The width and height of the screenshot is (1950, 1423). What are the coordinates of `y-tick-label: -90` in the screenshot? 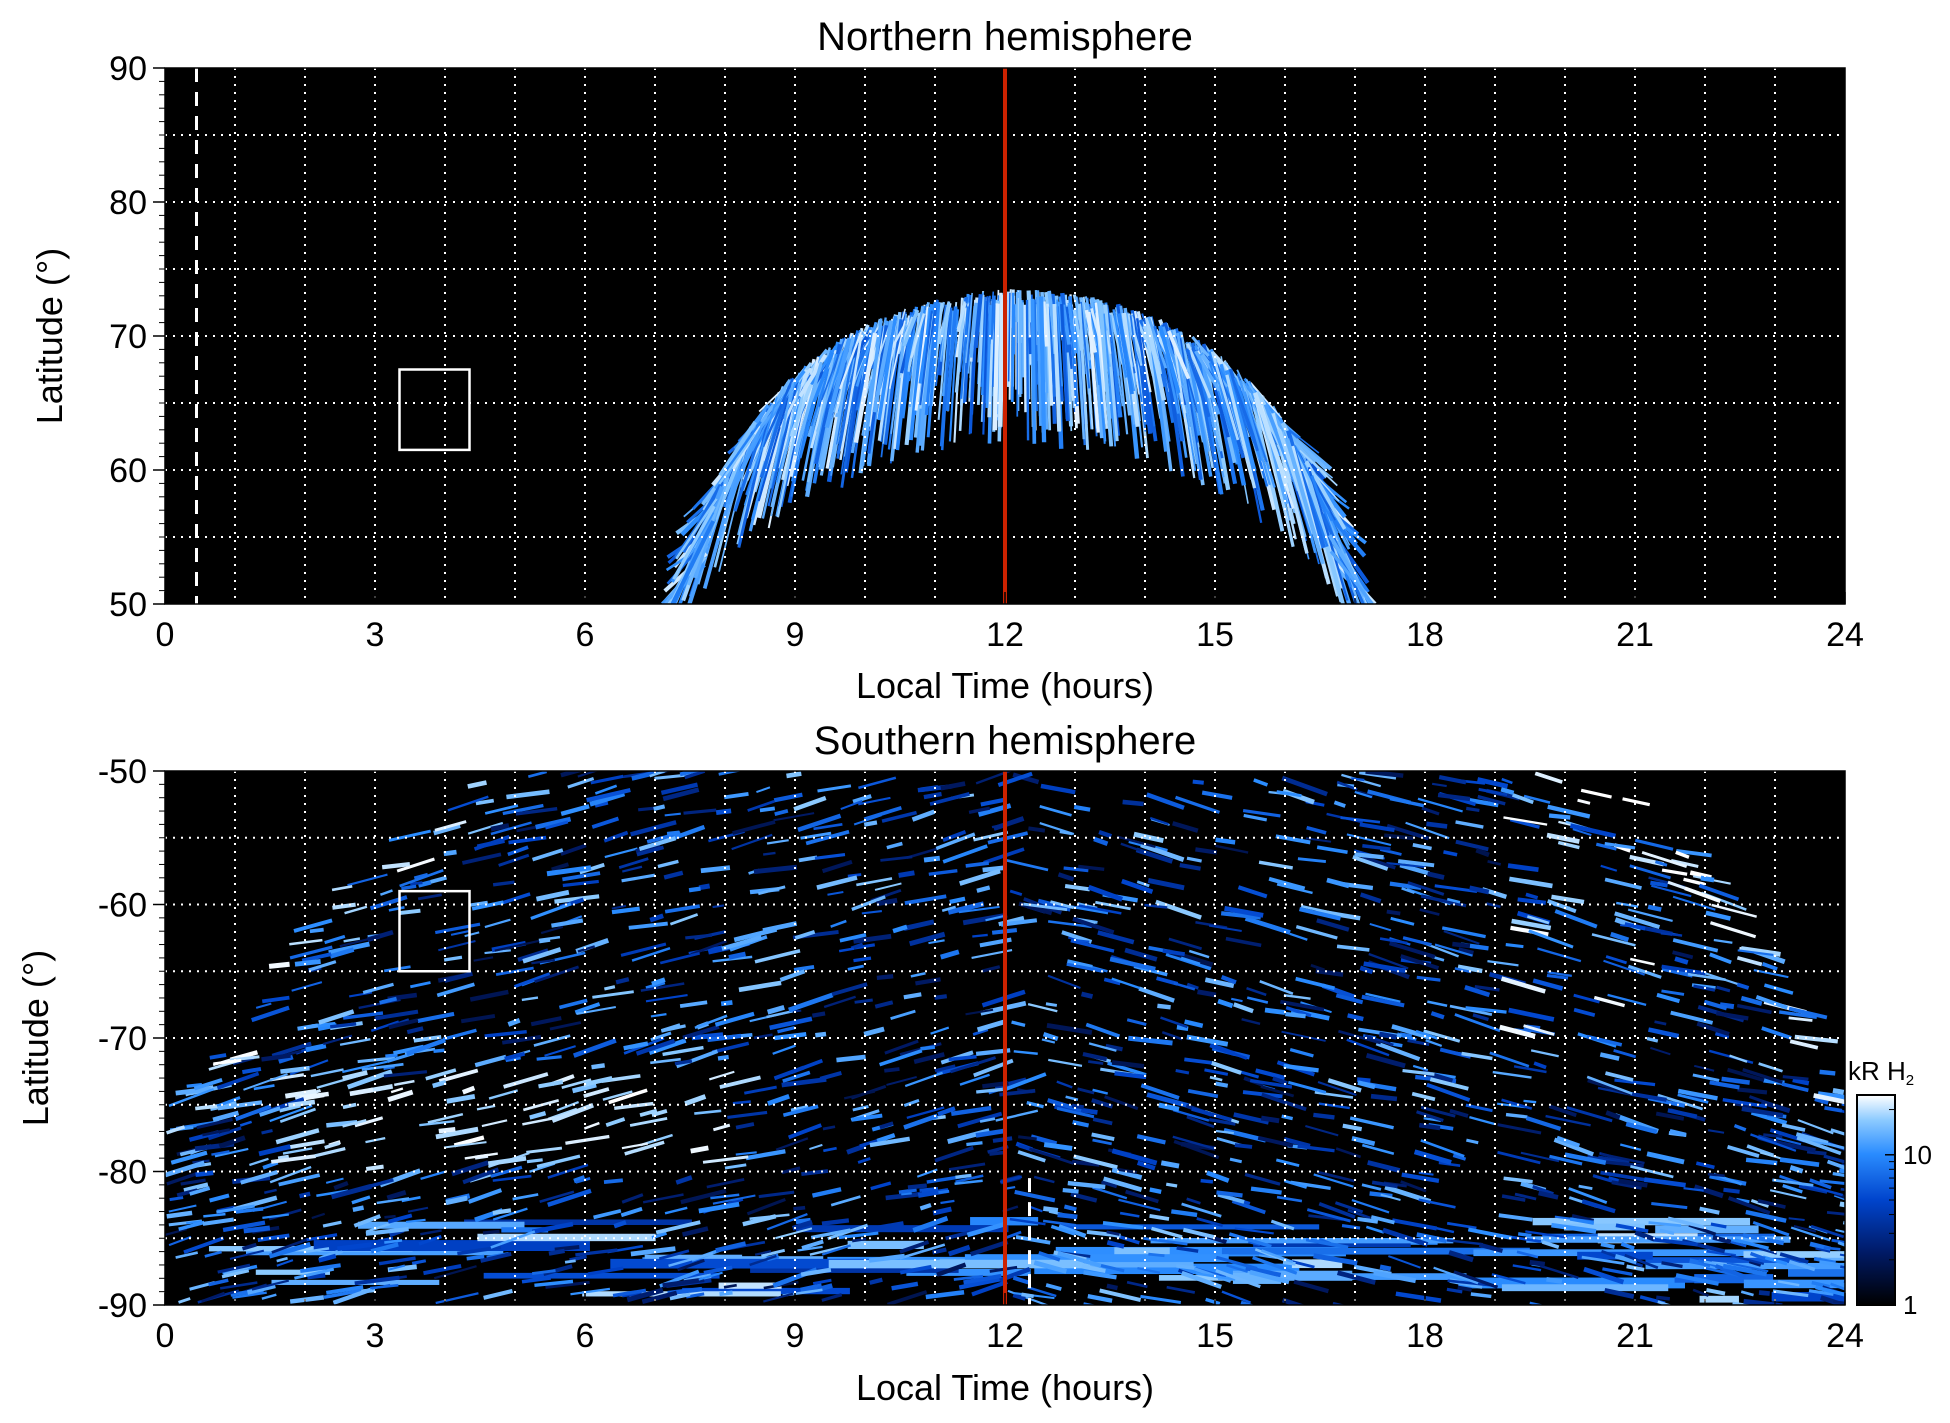 It's located at (122, 1306).